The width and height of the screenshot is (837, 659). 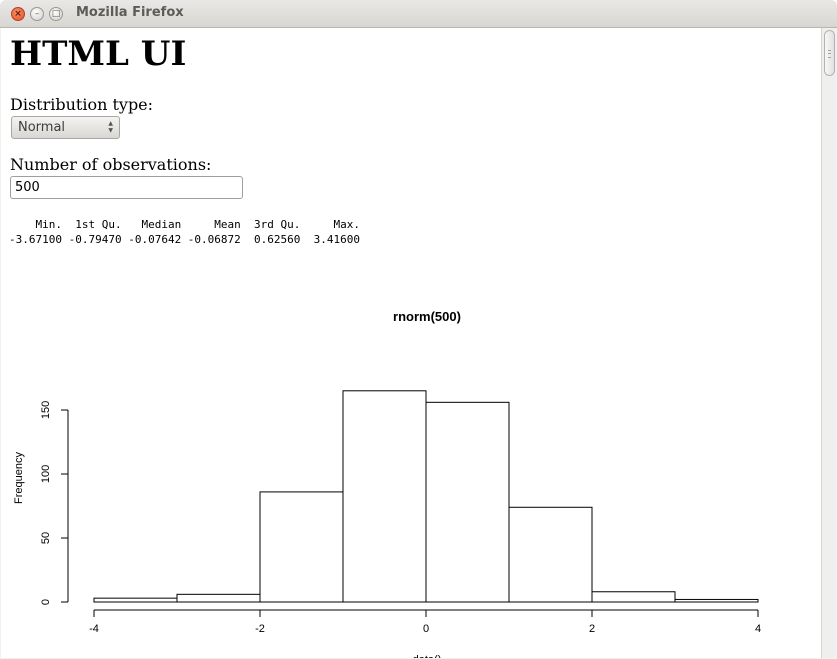 What do you see at coordinates (188, 224) in the screenshot?
I see `summary-header-line: Min. 1st Qu. Median Mean 3rd Qu. Max.` at bounding box center [188, 224].